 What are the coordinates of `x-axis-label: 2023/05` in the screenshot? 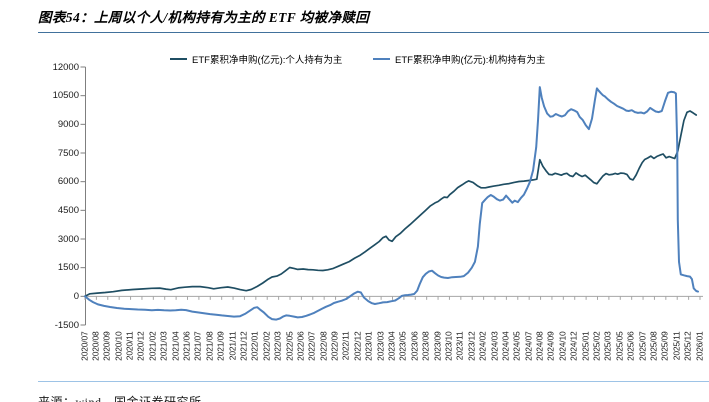 It's located at (402, 346).